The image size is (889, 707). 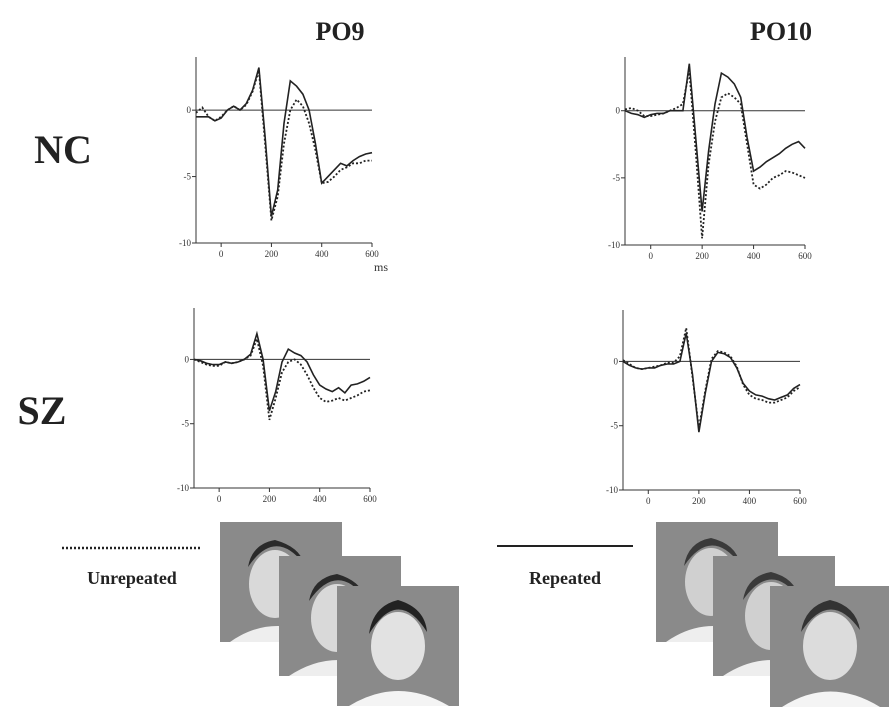 What do you see at coordinates (565, 578) in the screenshot?
I see `legend-label: Repeated` at bounding box center [565, 578].